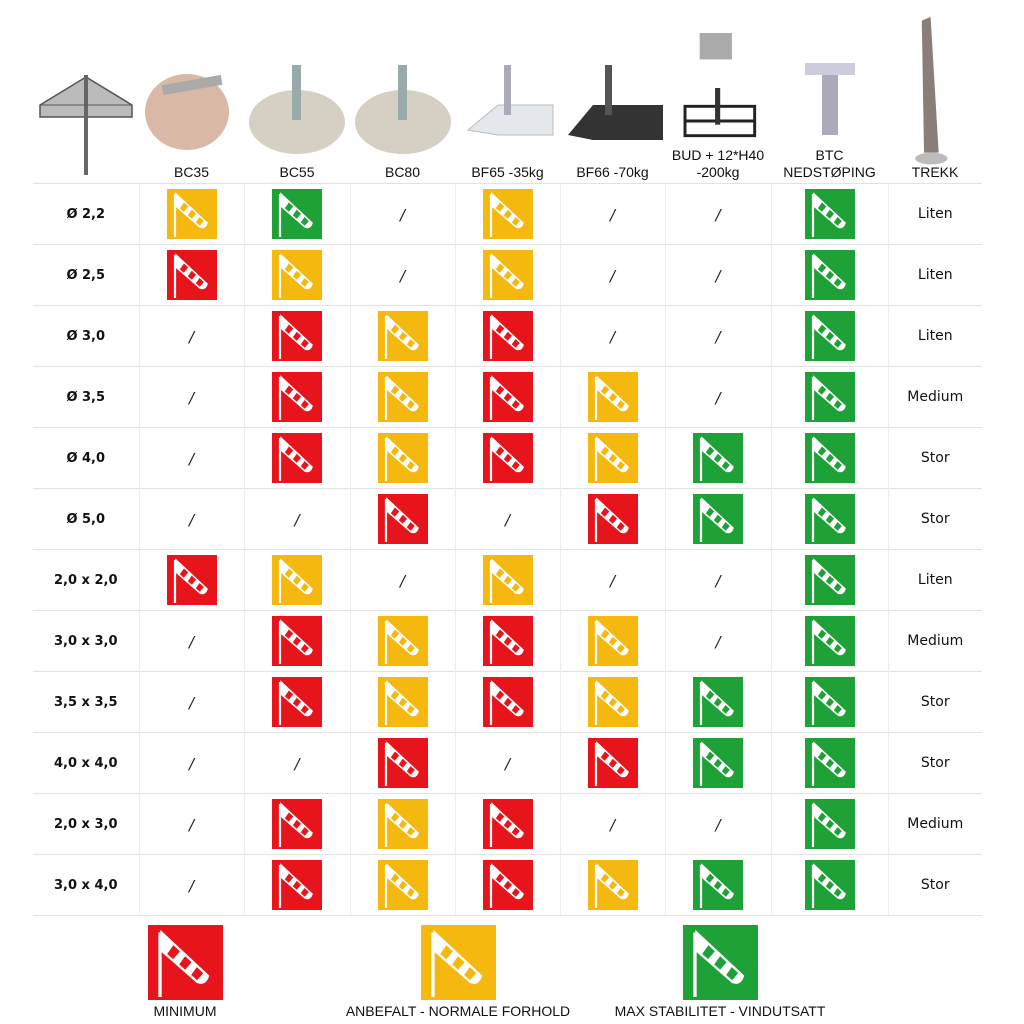 This screenshot has height=1024, width=1024. I want to click on black-steel-plate-image, so click(615, 102).